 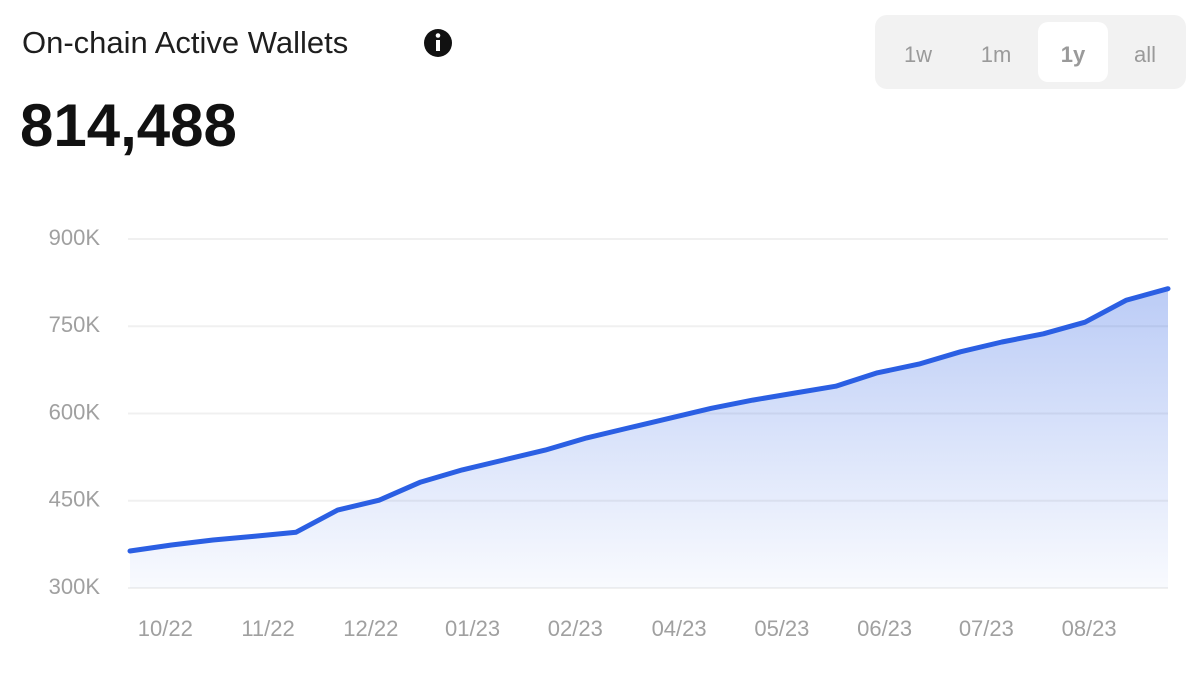 I want to click on x-tick-label: 08/23, so click(x=1089, y=628).